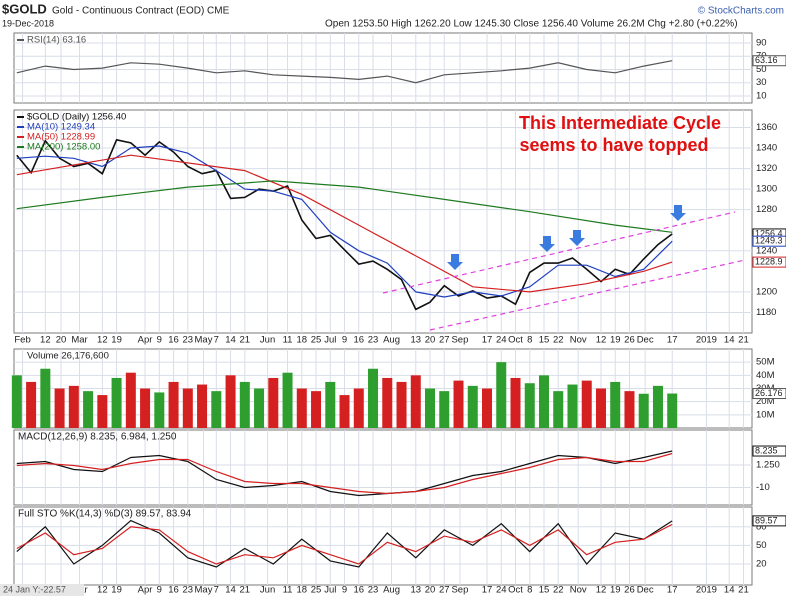 The image size is (786, 598). Describe the element at coordinates (391, 340) in the screenshot. I see `x-tick-label: Aug` at that location.